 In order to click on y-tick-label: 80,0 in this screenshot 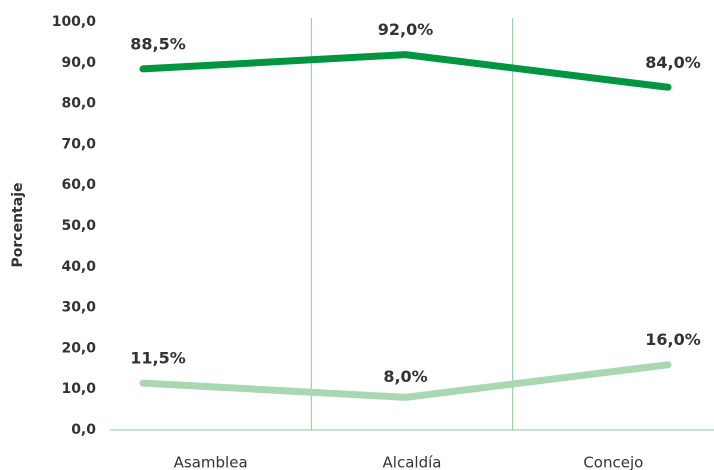, I will do `click(78, 104)`.